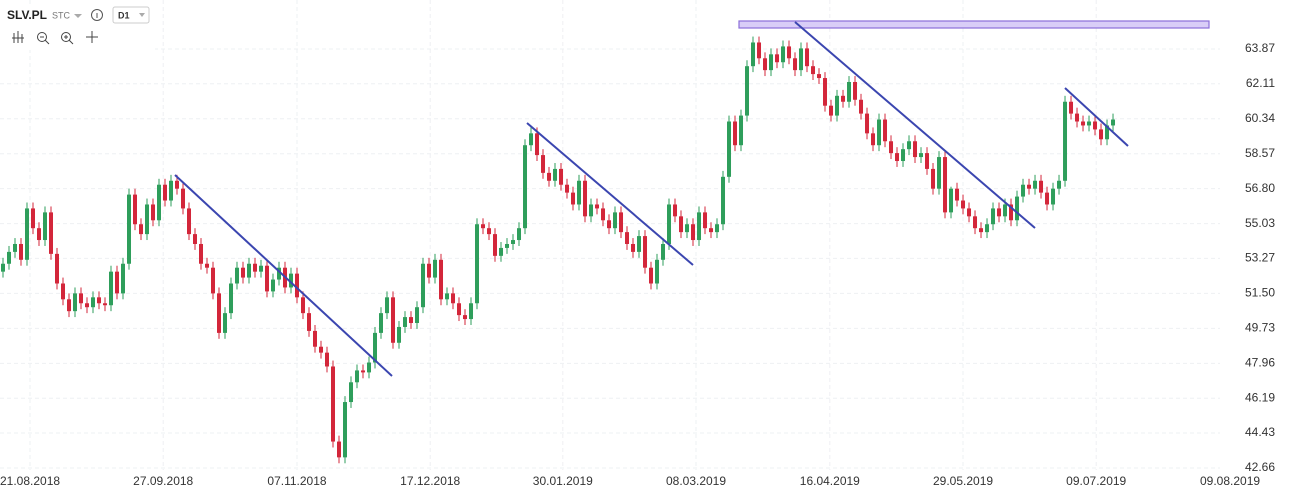 The width and height of the screenshot is (1300, 496). Describe the element at coordinates (563, 481) in the screenshot. I see `x-tick-label: 30.01.2019` at that location.